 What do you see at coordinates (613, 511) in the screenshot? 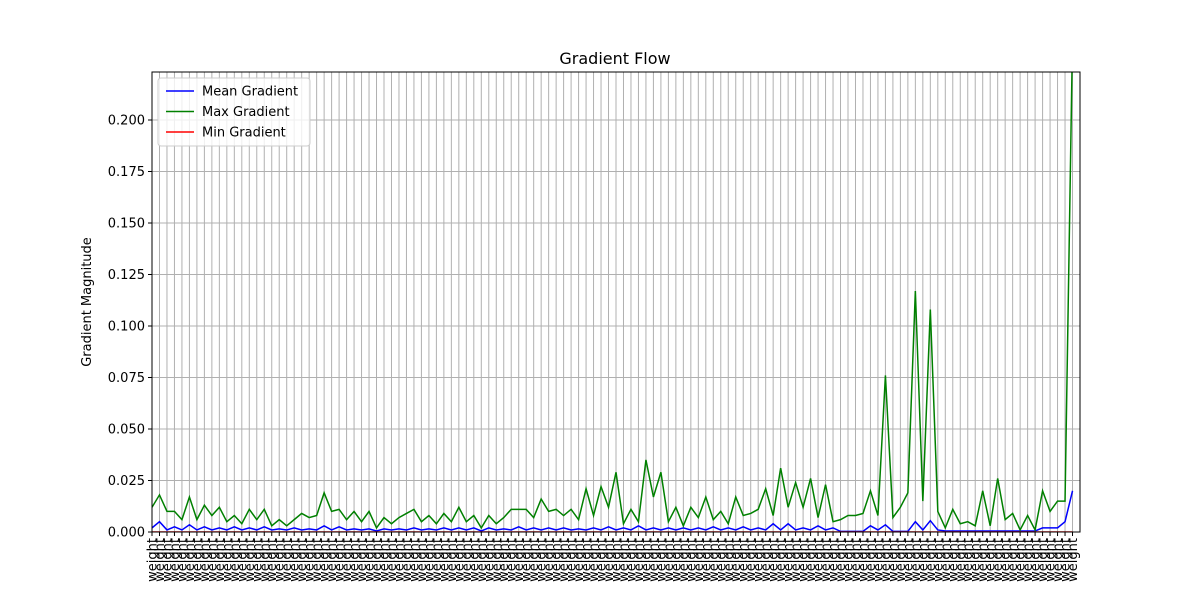
I see `series-line` at bounding box center [613, 511].